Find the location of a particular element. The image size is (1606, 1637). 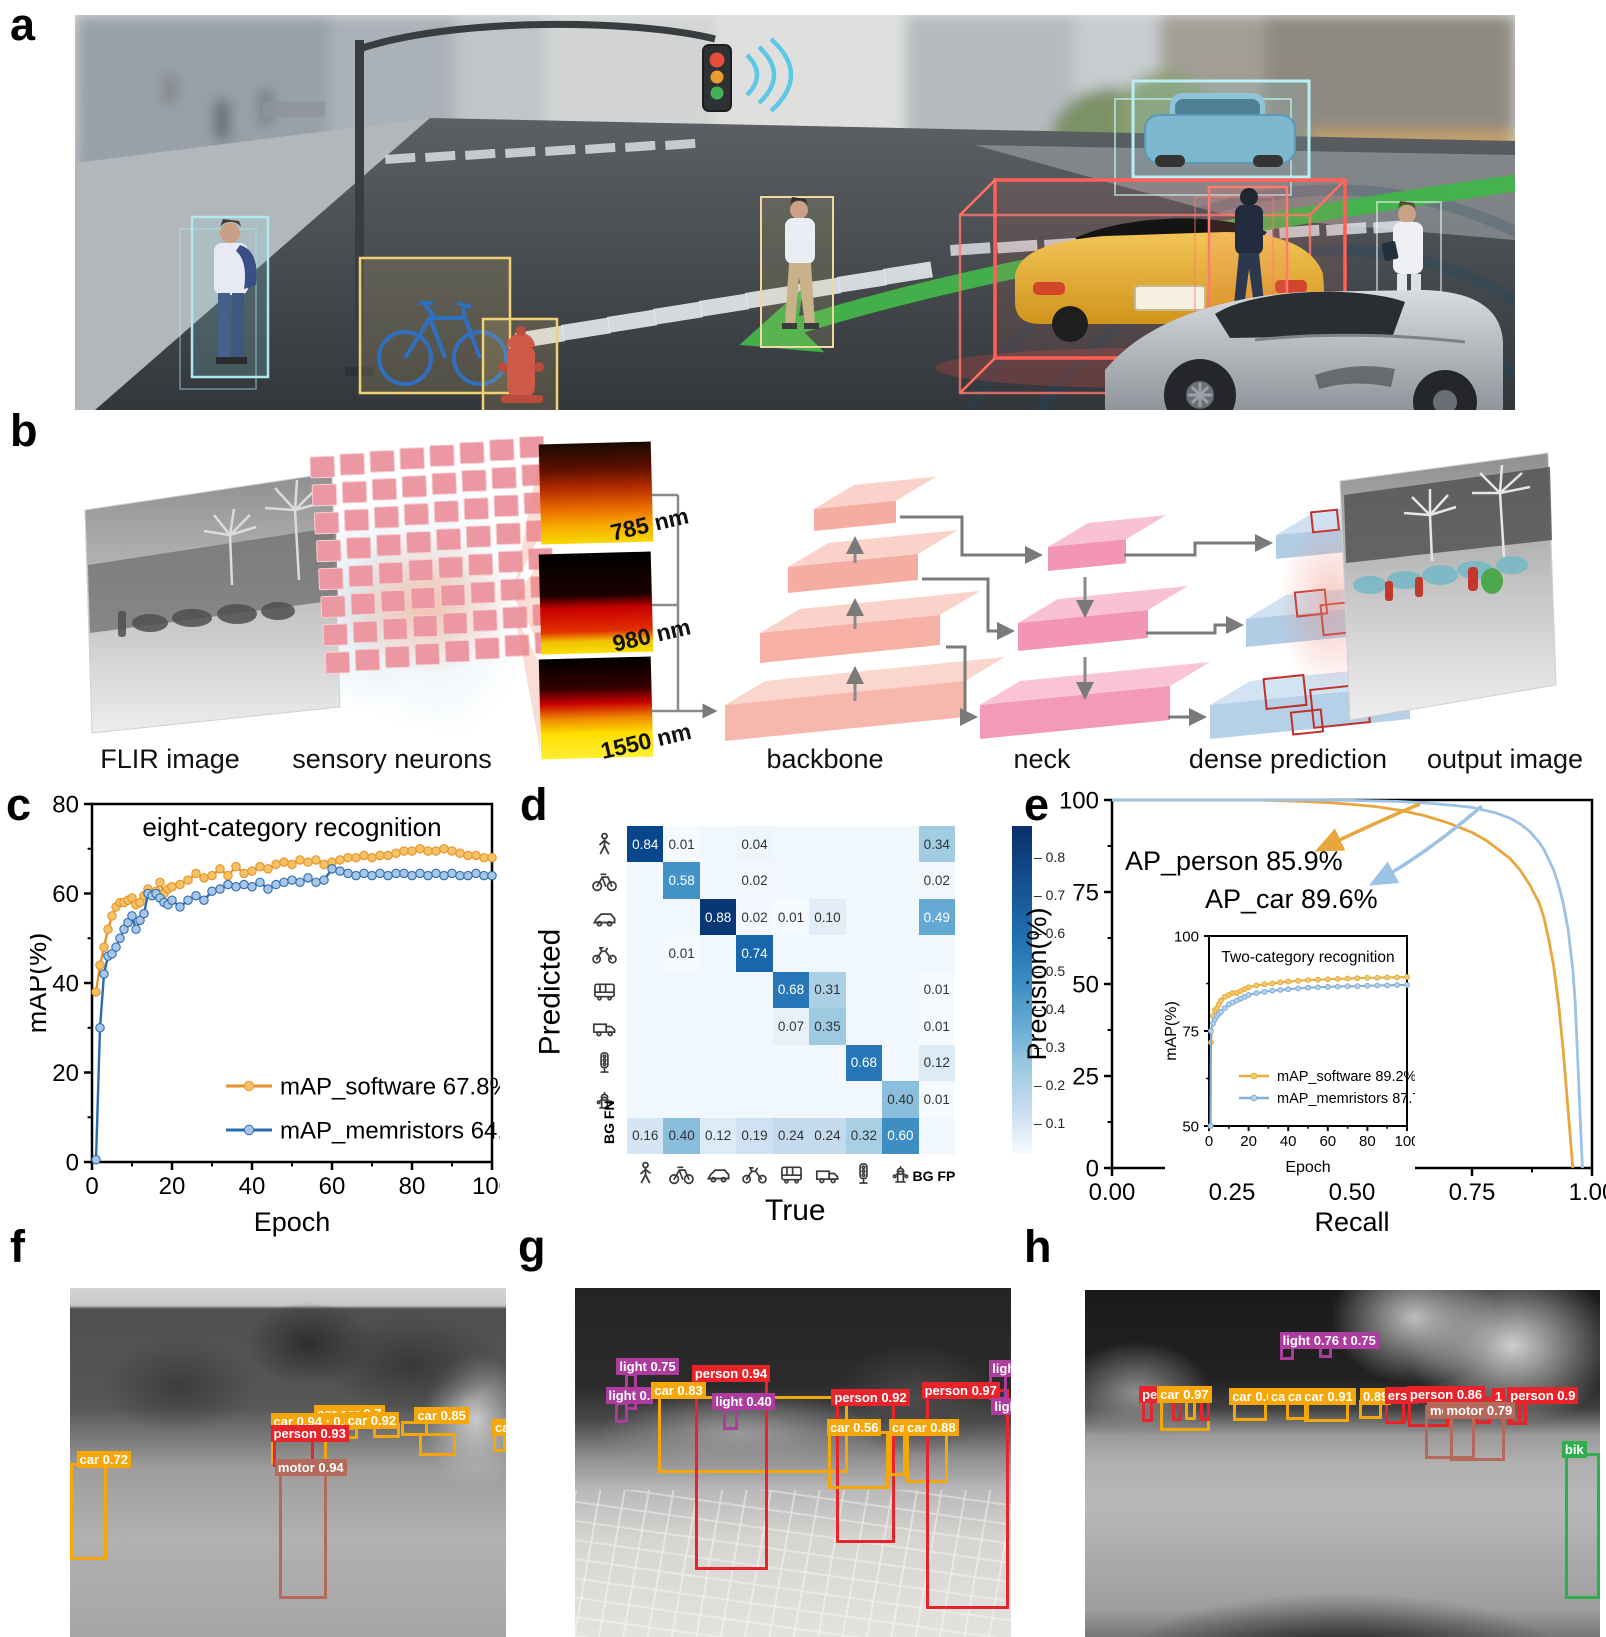

svg-text: mAP_software 89.2% is located at coordinates (1346, 1077).